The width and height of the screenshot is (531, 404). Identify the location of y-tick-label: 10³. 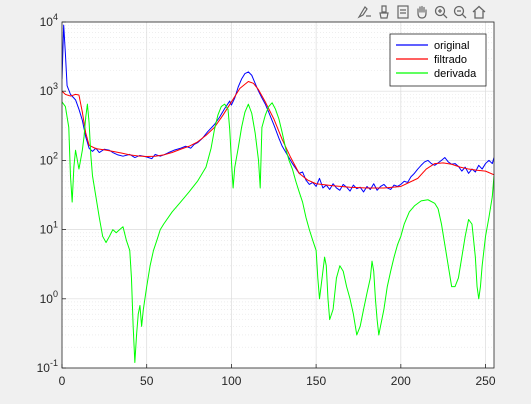
(49, 89).